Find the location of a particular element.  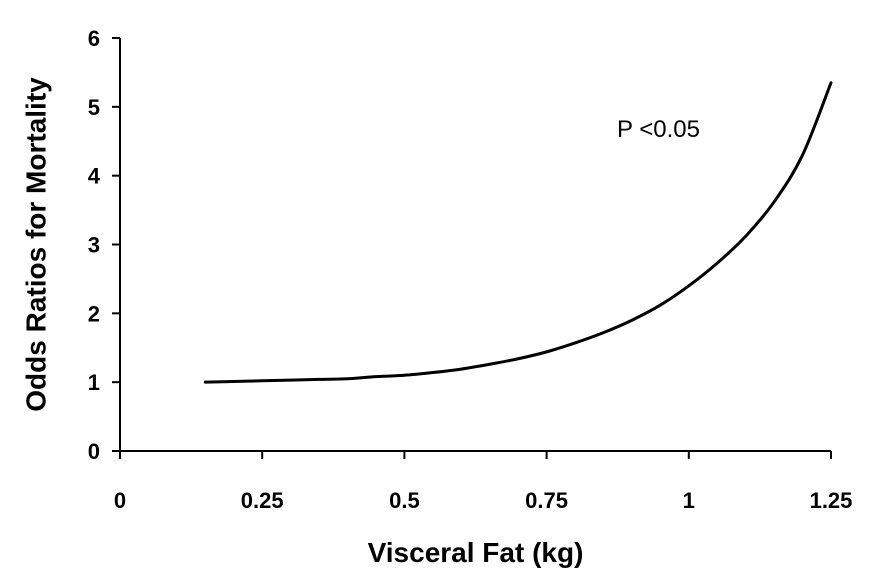

y-tick-label: 5 is located at coordinates (94, 107).